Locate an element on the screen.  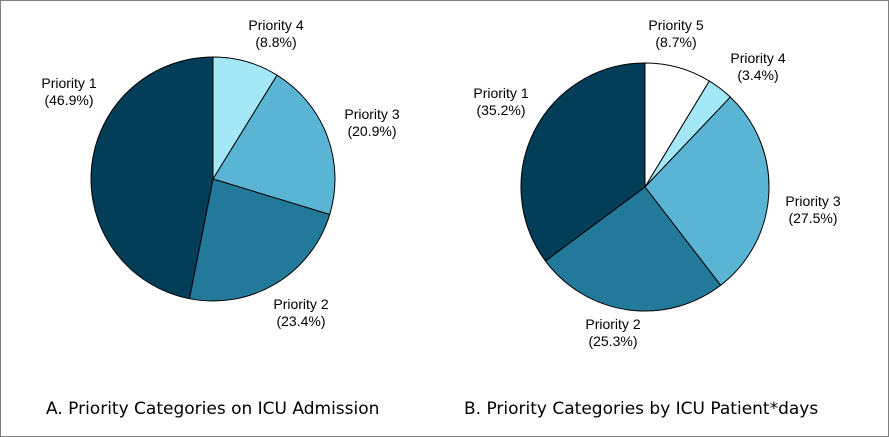
chart-a-label-value: (8.8%) is located at coordinates (275, 42).